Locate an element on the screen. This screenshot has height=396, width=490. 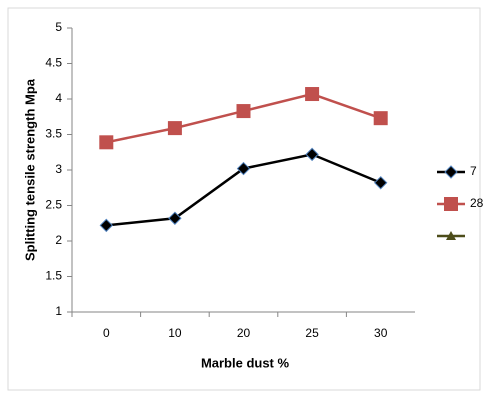
y-tick-label: 3.5 is located at coordinates (53, 134).